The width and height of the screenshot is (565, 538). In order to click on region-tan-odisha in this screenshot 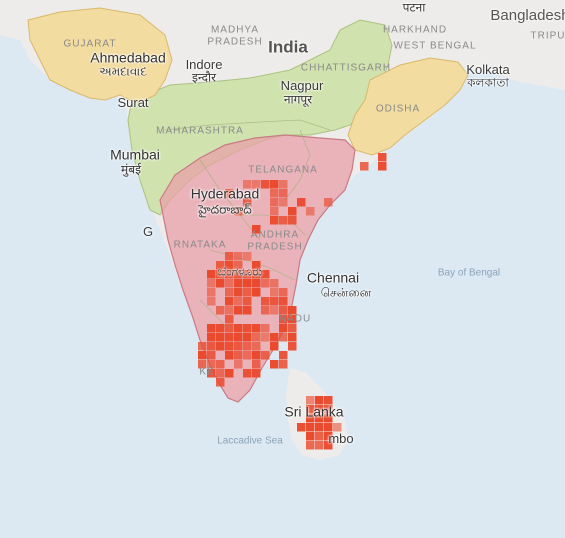, I will do `click(408, 106)`.